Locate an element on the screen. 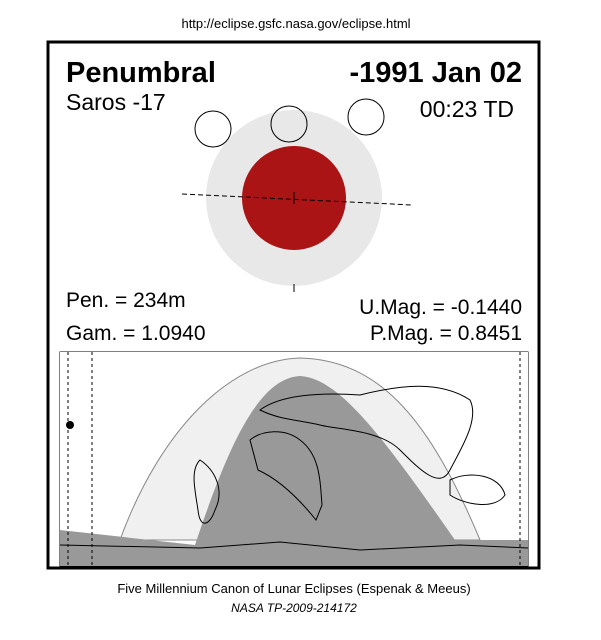  subsolar-point is located at coordinates (70, 425).